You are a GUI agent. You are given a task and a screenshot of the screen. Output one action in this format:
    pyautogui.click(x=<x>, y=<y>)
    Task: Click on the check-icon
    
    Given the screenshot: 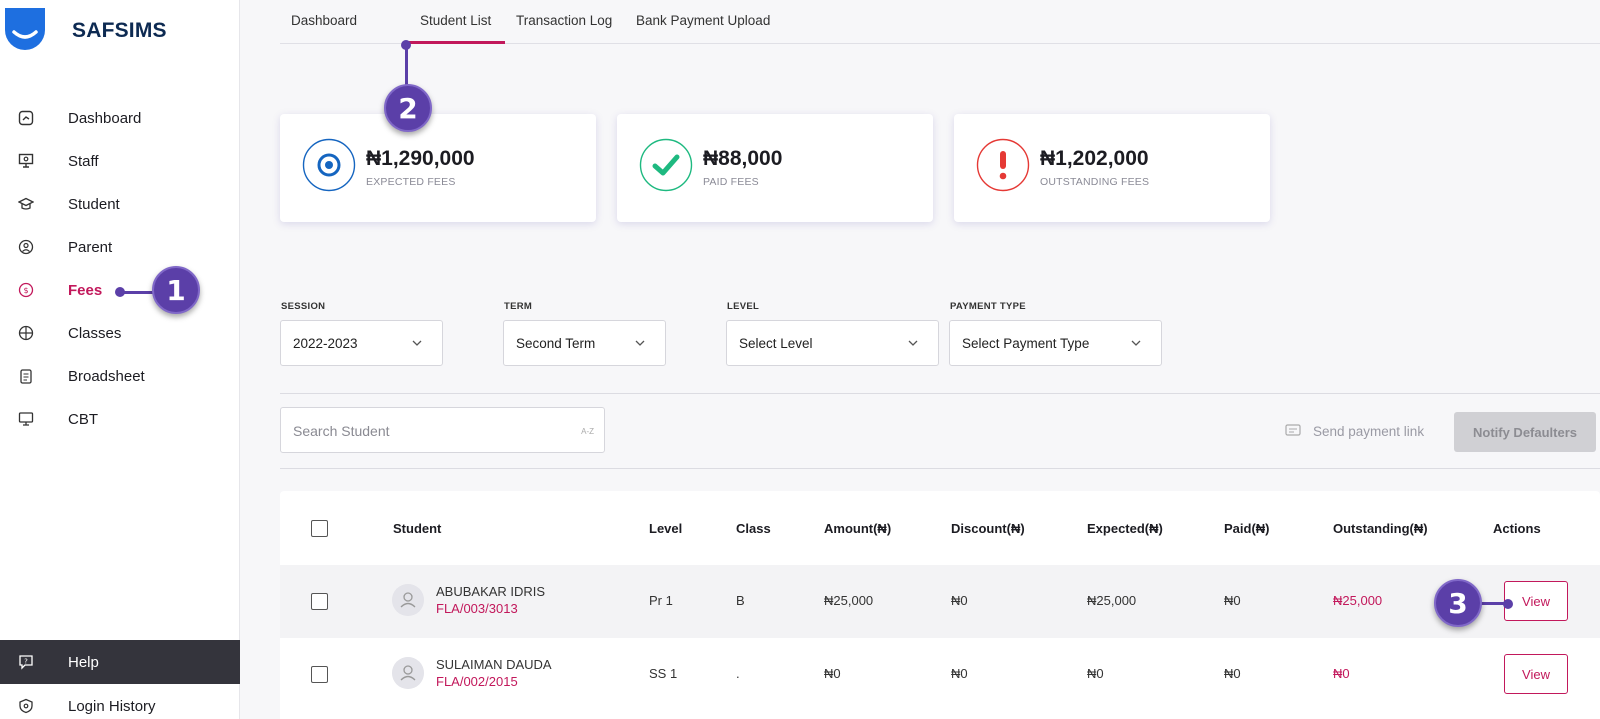 What is the action you would take?
    pyautogui.click(x=666, y=165)
    